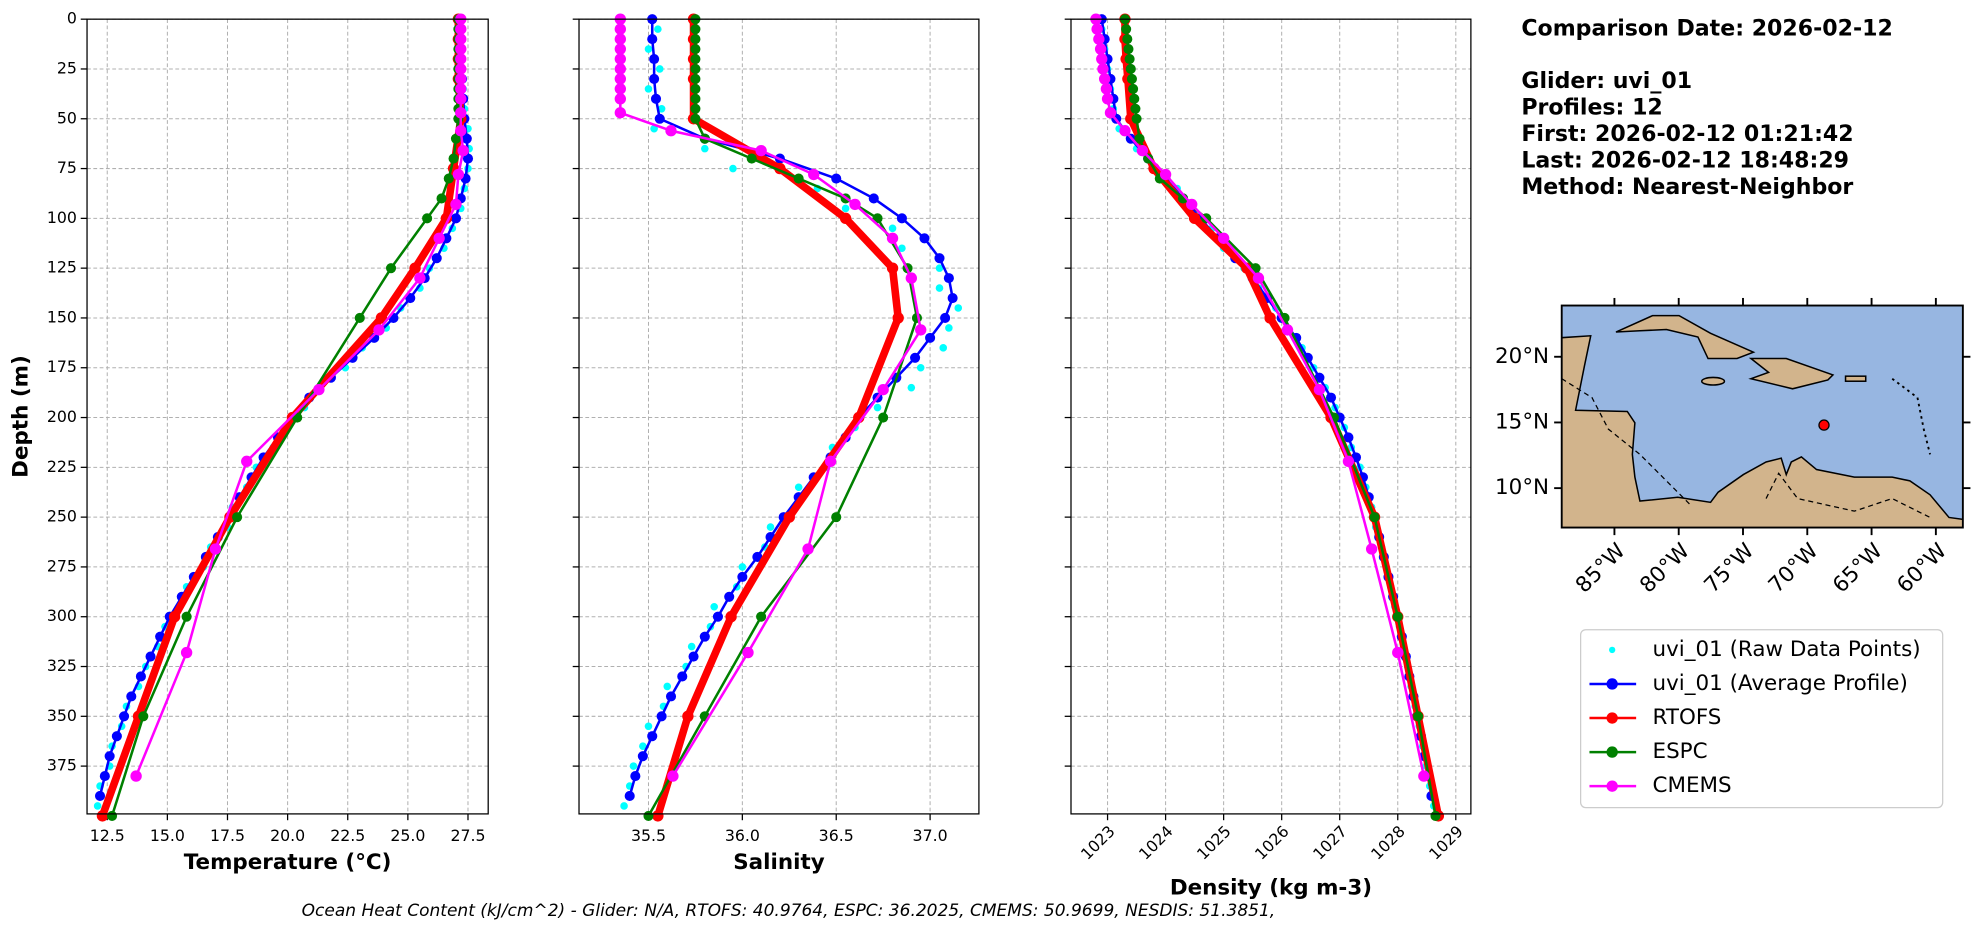  Describe the element at coordinates (67, 67) in the screenshot. I see `y-tick-label: 25` at that location.